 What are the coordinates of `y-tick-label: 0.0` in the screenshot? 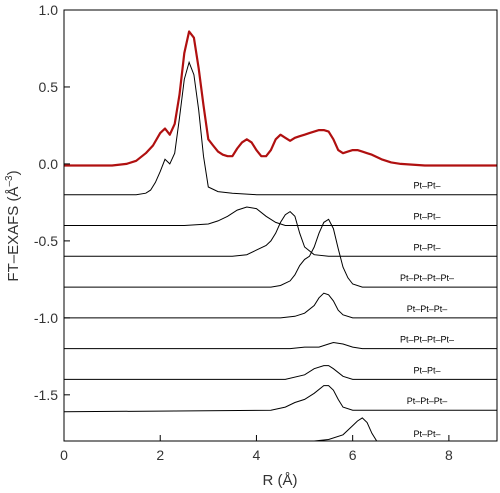 It's located at (49, 164).